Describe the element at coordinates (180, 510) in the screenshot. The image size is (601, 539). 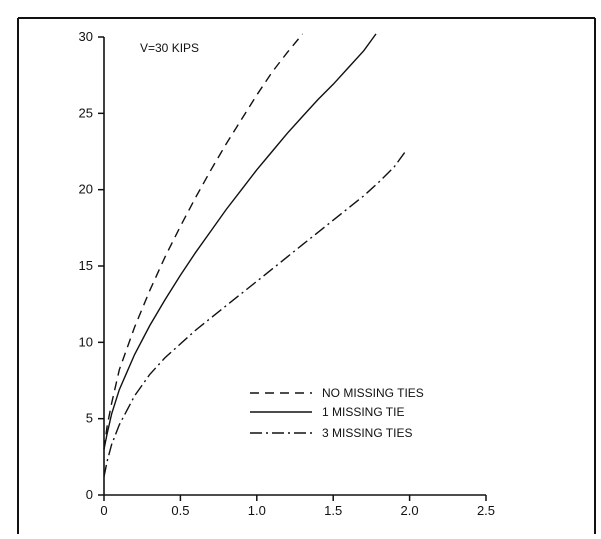
I see `x-tick-label: 0.5` at that location.